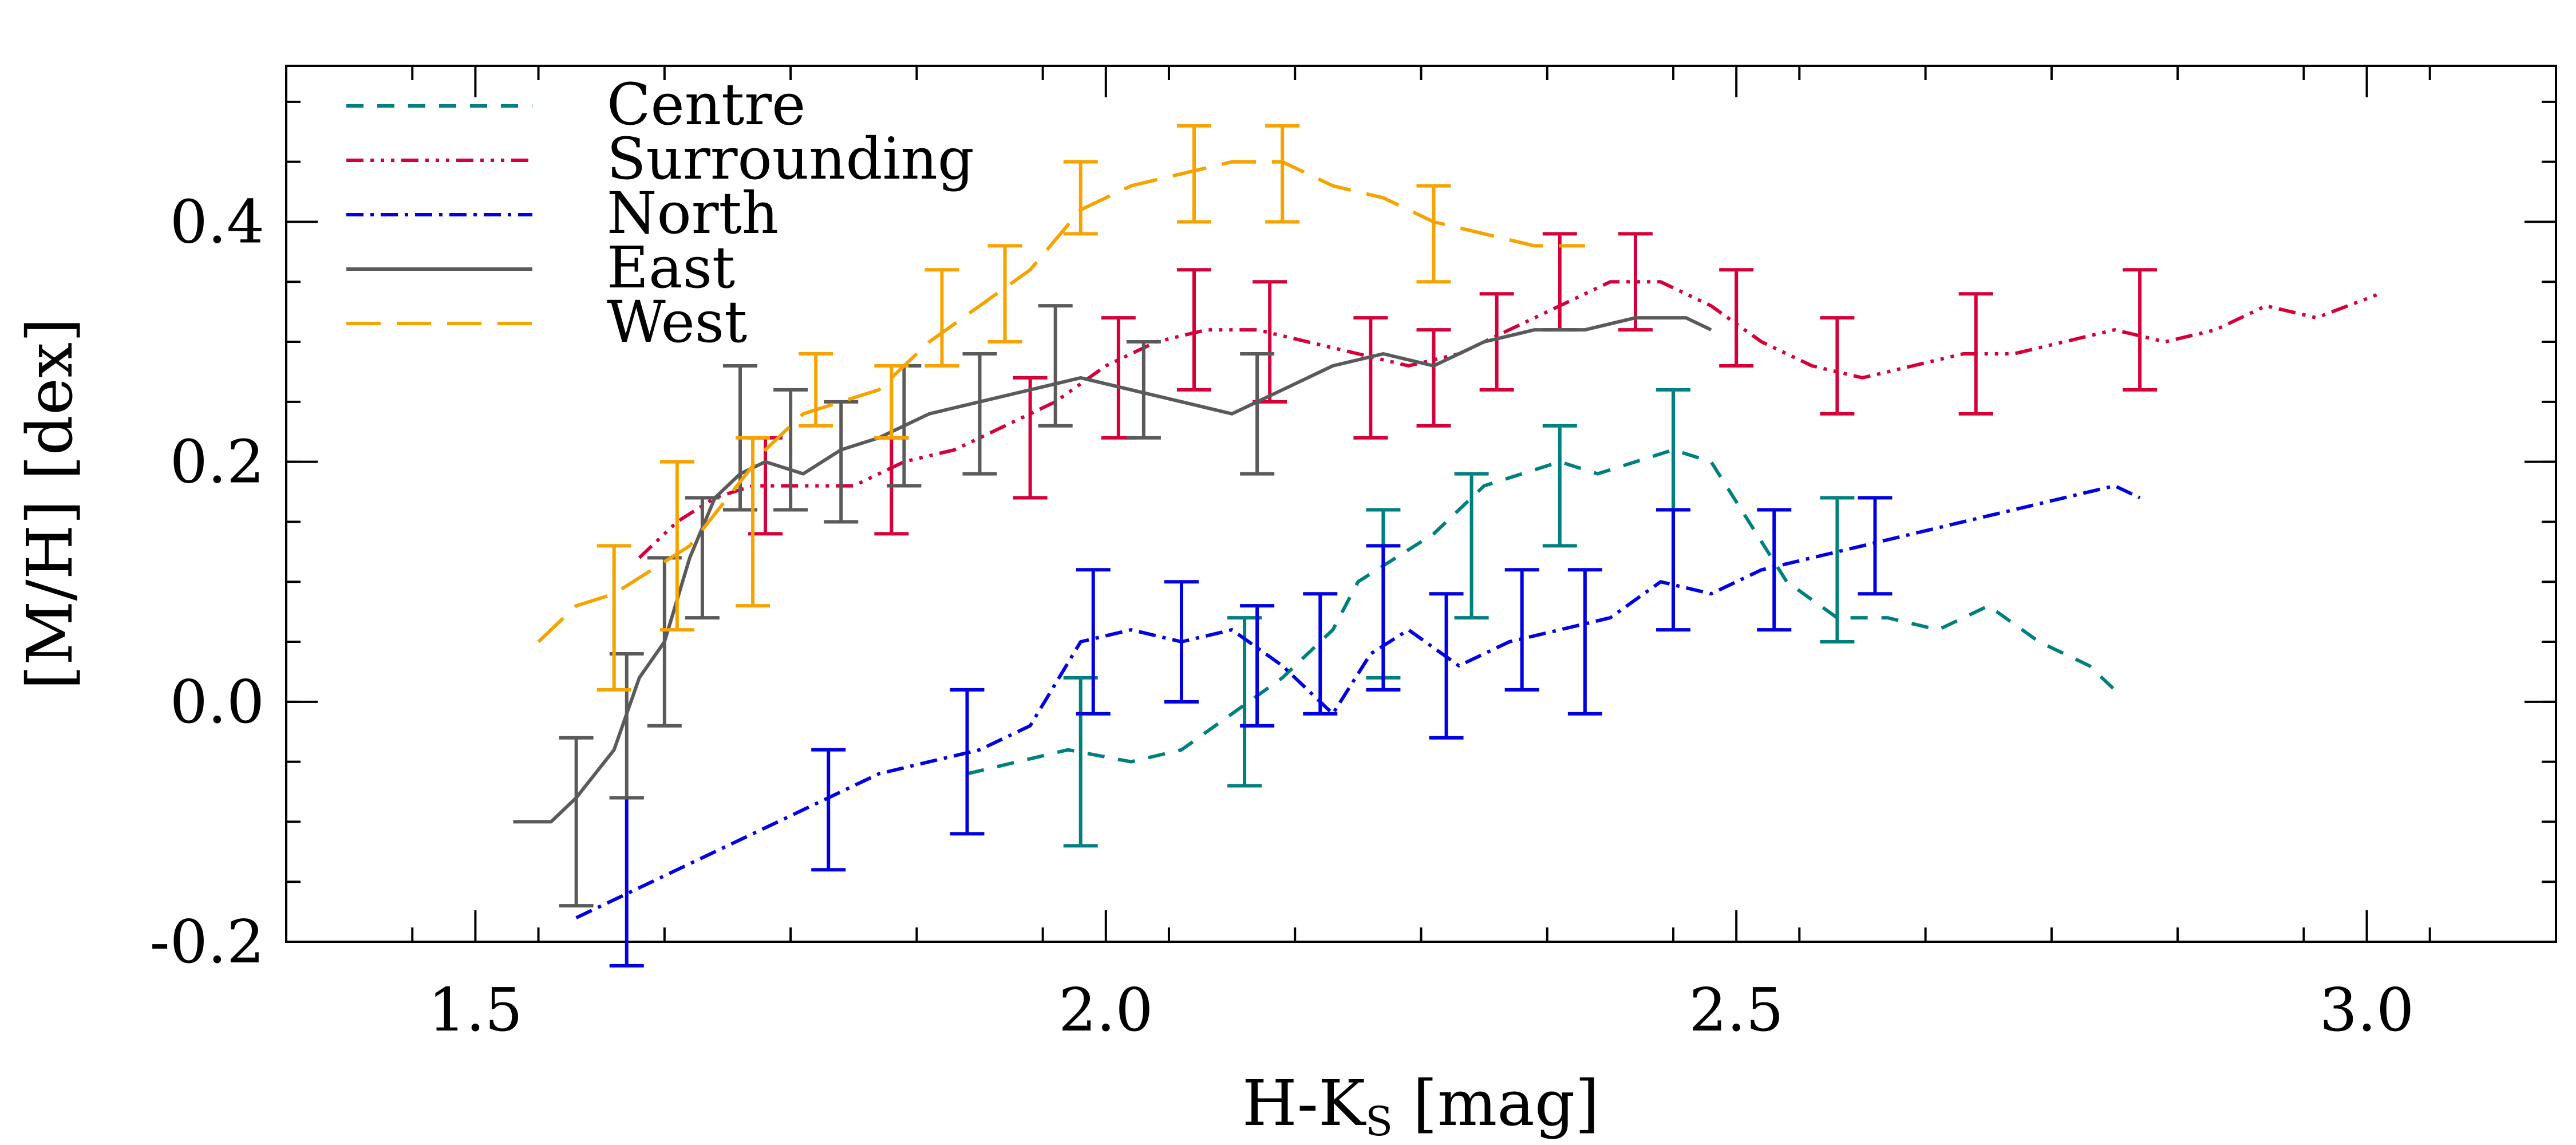 Image resolution: width=2576 pixels, height=1145 pixels. I want to click on x-axis-label: H-KS [mag], so click(1420, 1106).